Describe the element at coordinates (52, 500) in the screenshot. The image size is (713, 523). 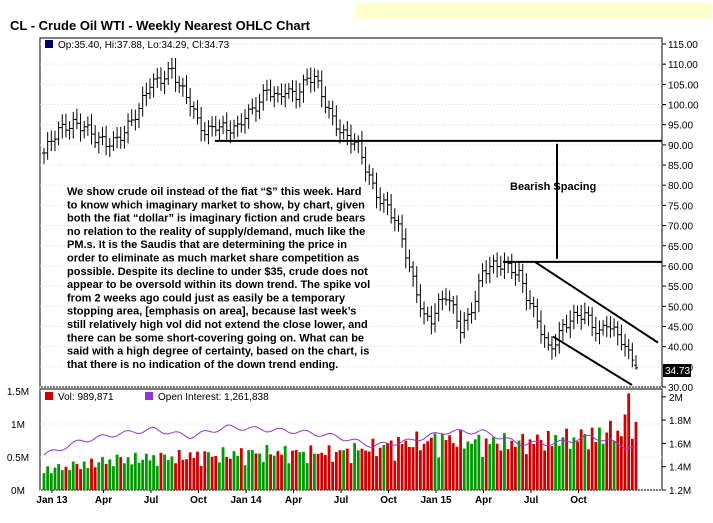
I see `time-tick-label: Jan 13` at that location.